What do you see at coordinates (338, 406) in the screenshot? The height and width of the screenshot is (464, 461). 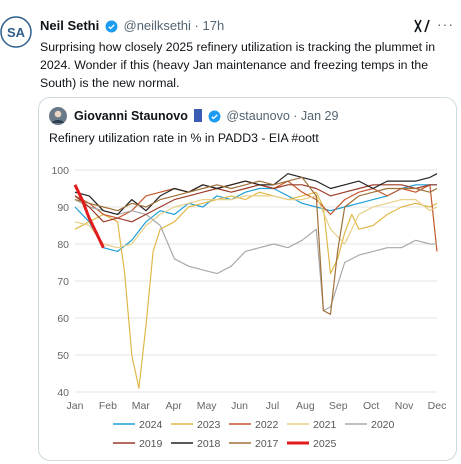 I see `x-tick-label: Sep` at bounding box center [338, 406].